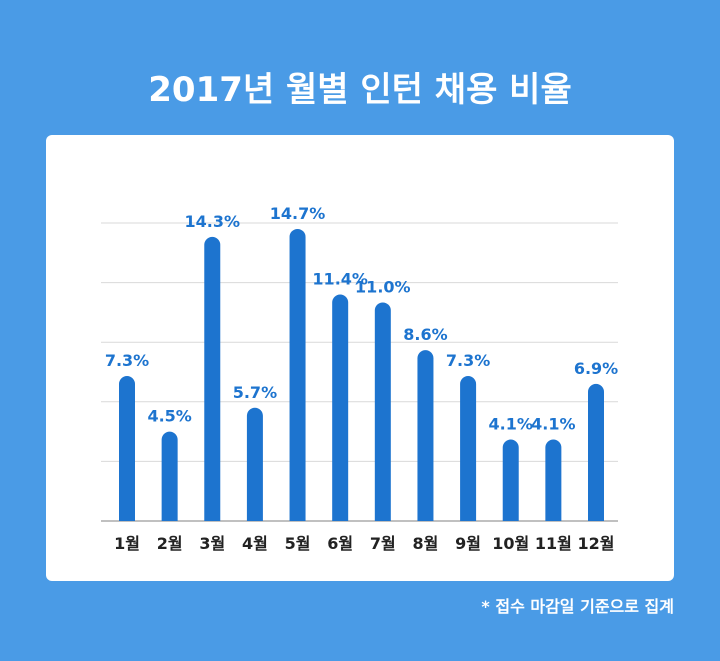  What do you see at coordinates (255, 543) in the screenshot?
I see `x-tick-label: 4월` at bounding box center [255, 543].